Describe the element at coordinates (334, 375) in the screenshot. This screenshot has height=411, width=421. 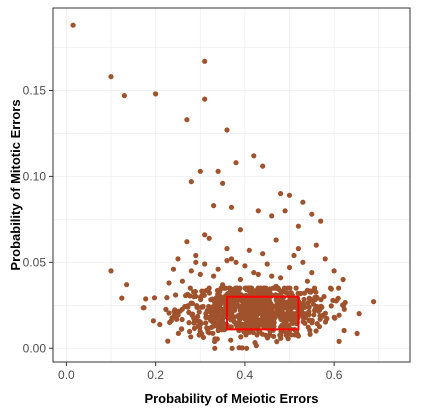
I see `x-tick-label: 0.6` at that location.